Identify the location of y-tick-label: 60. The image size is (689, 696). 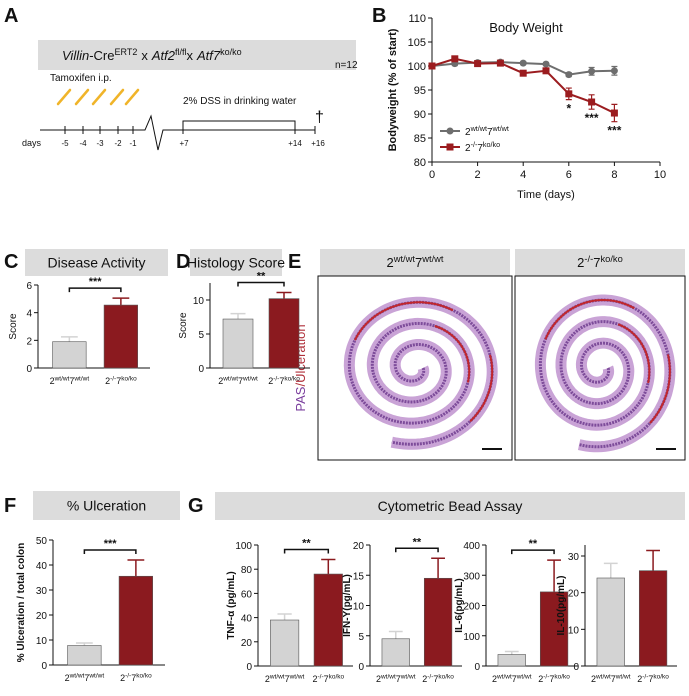
(247, 594).